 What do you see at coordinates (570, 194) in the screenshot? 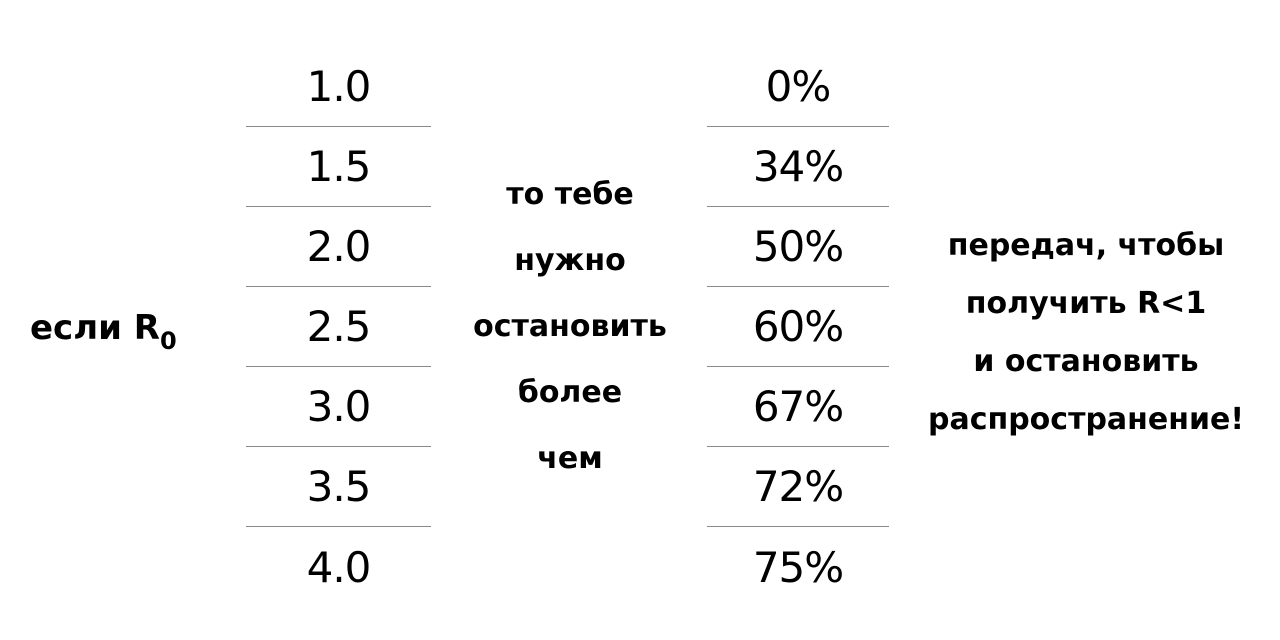
I see `middle-line: то тебе` at bounding box center [570, 194].